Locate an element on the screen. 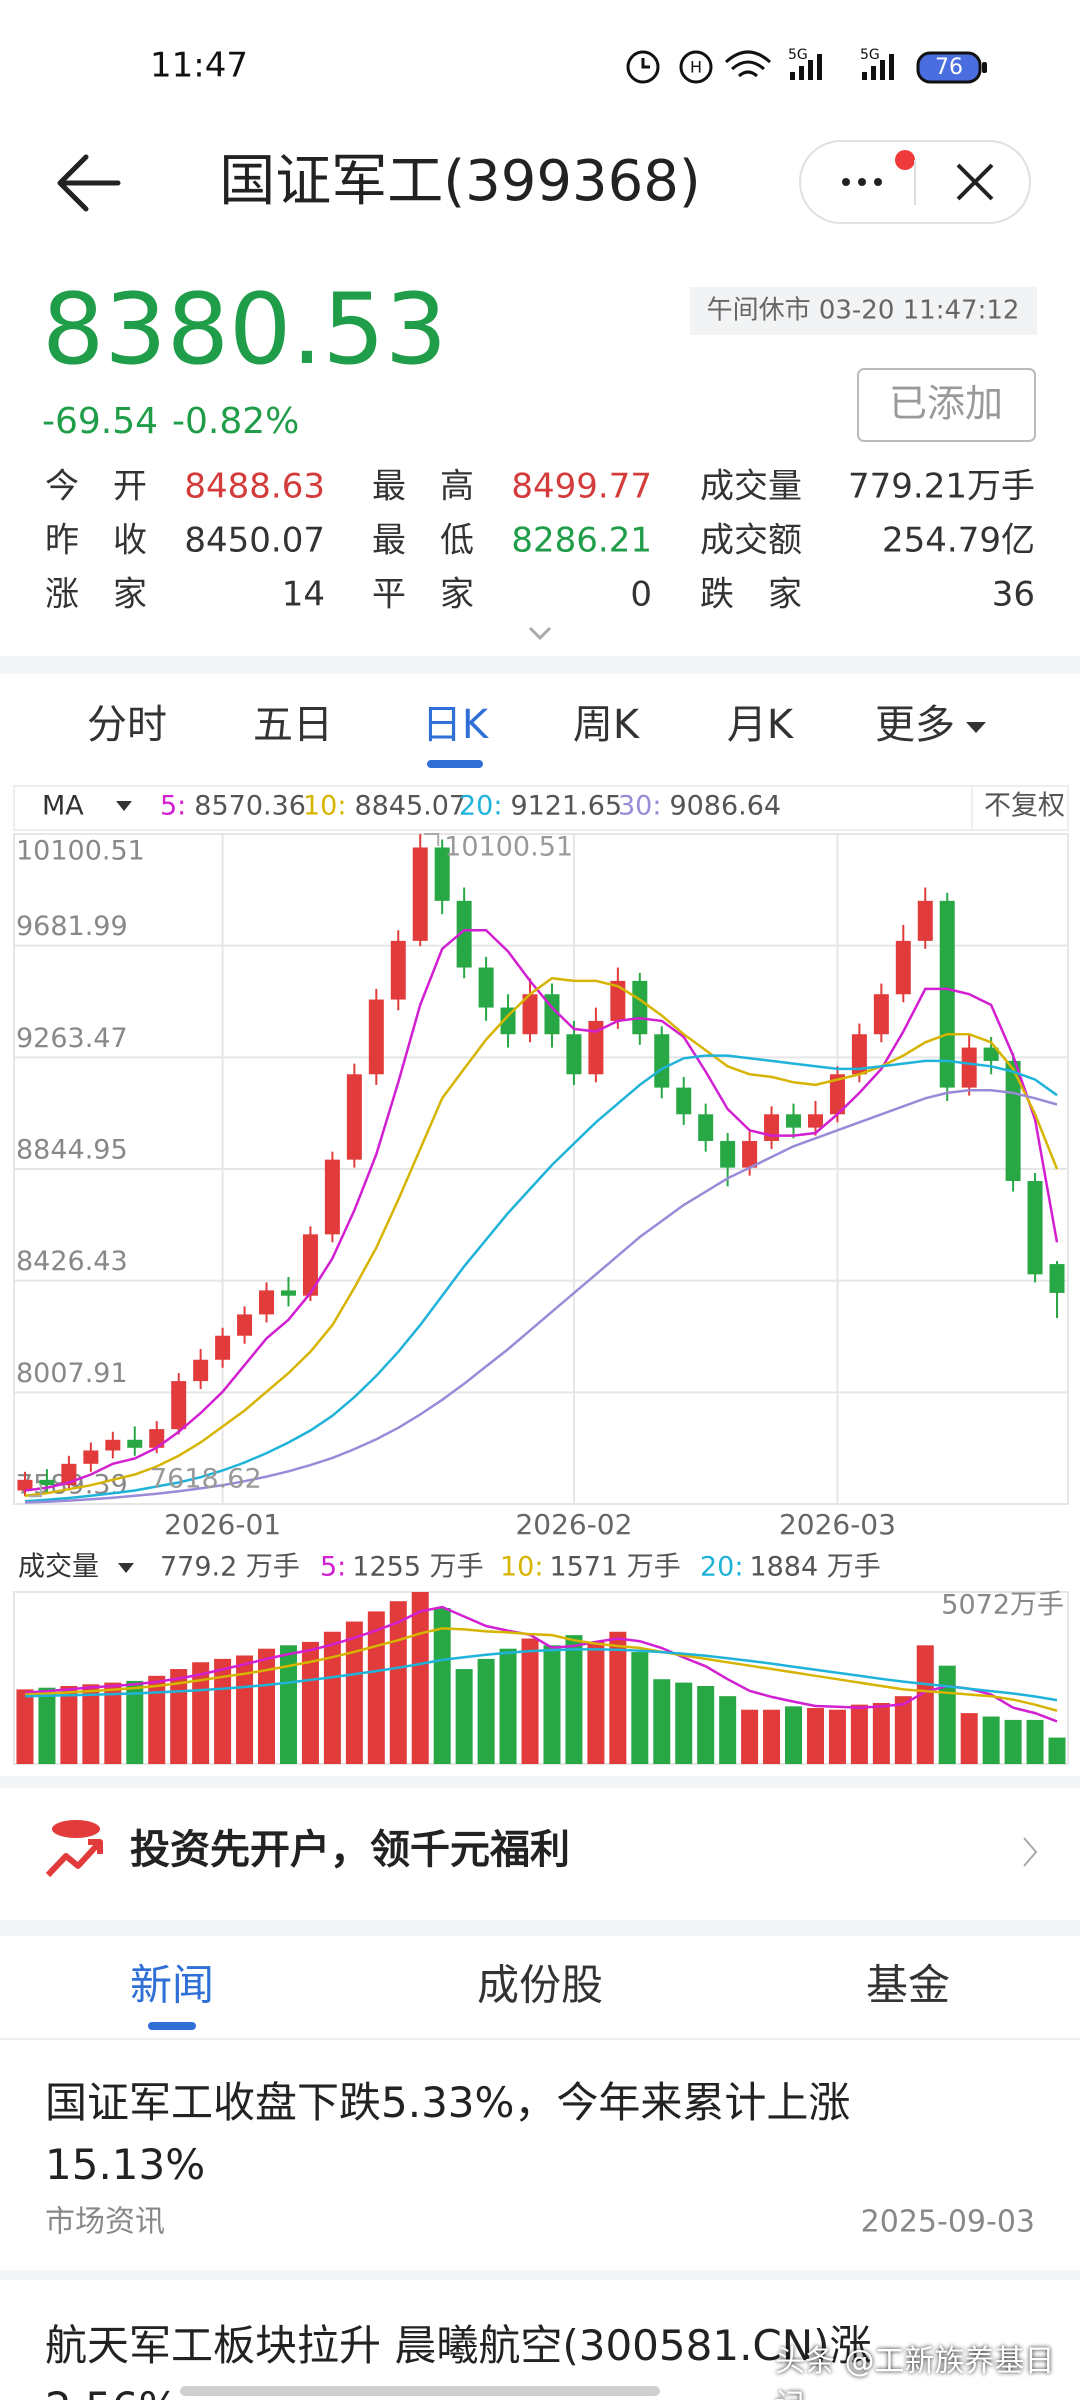  market-status-bg is located at coordinates (863, 311).